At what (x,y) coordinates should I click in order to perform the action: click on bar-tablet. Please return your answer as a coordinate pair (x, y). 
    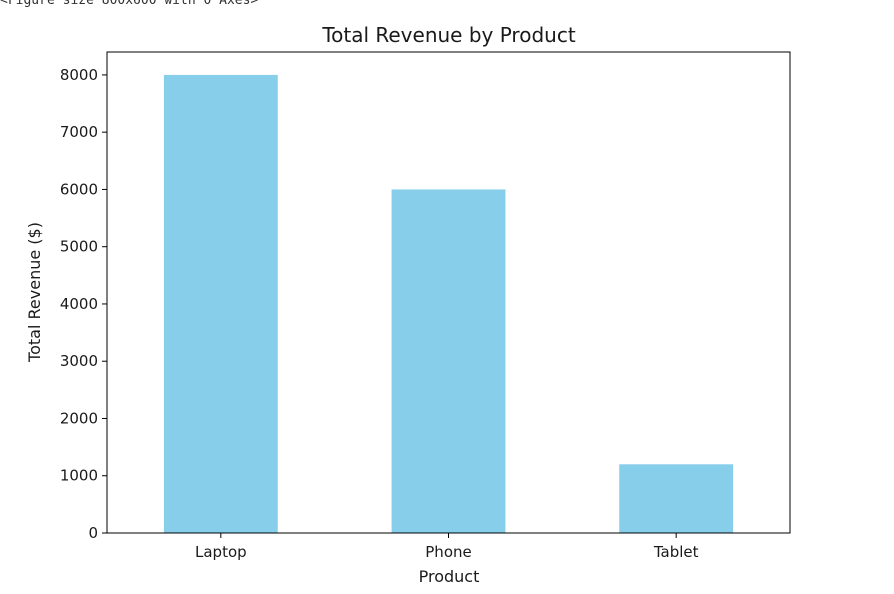
    Looking at the image, I should click on (676, 498).